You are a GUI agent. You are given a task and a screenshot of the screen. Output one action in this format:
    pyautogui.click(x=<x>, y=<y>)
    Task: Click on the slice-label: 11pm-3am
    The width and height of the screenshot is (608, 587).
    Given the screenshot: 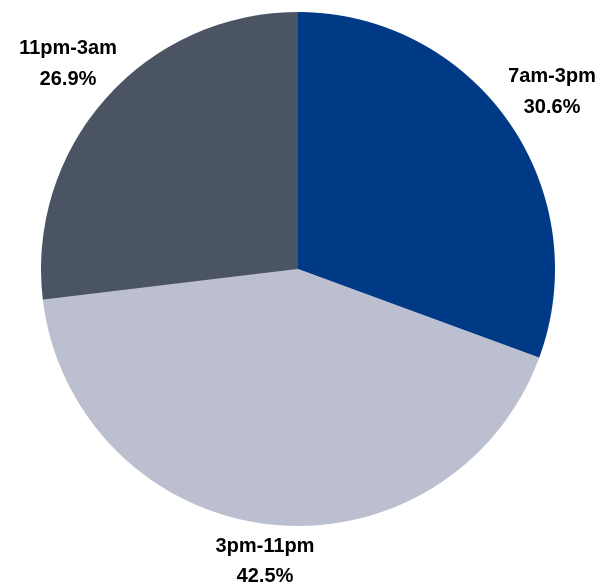 What is the action you would take?
    pyautogui.click(x=68, y=48)
    